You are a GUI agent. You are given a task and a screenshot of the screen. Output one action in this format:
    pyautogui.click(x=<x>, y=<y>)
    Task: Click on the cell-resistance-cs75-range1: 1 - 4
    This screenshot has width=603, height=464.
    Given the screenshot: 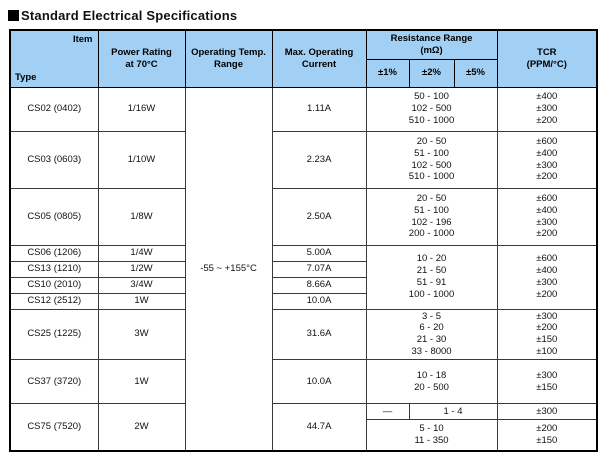 What is the action you would take?
    pyautogui.click(x=453, y=411)
    